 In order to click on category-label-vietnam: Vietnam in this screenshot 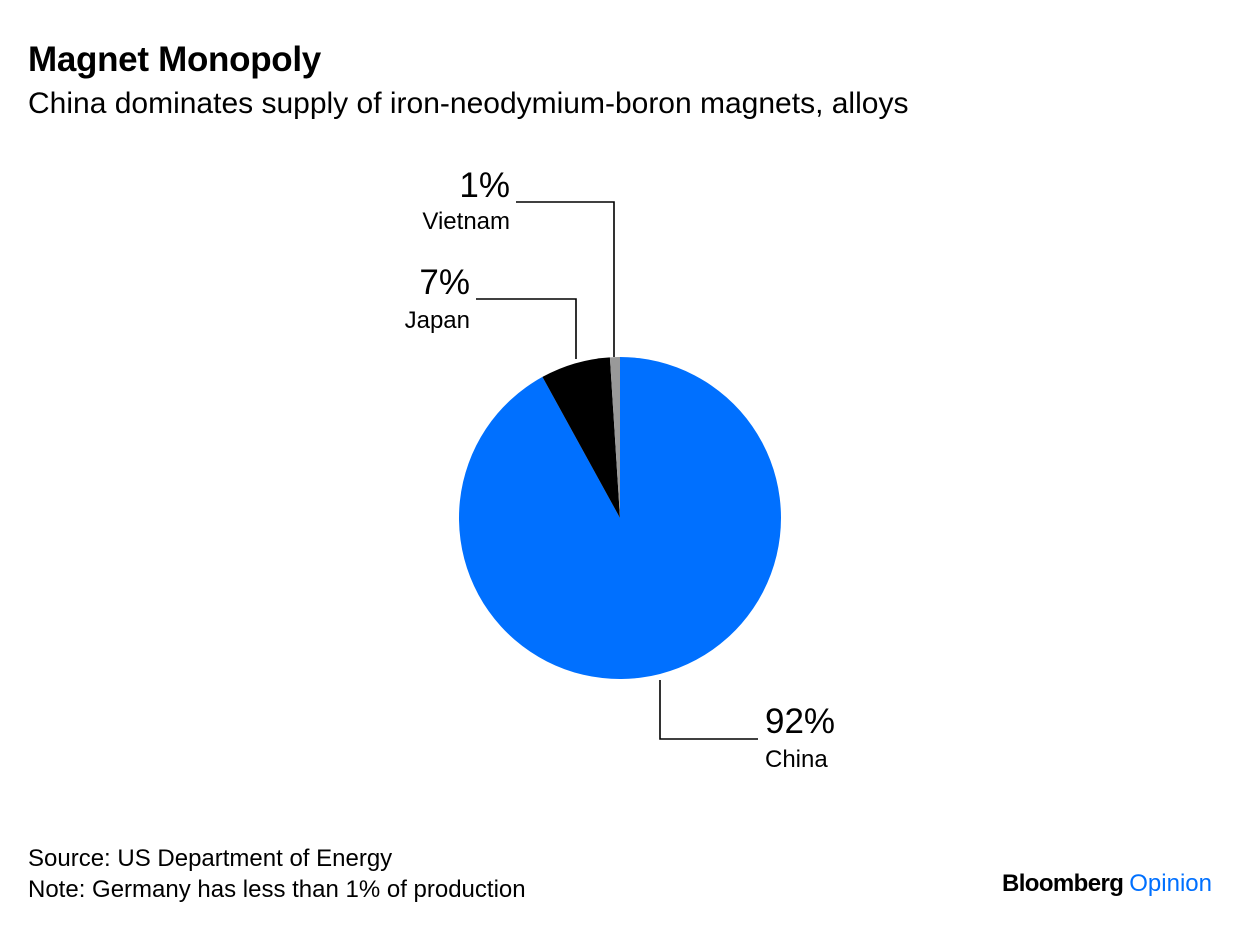, I will do `click(466, 221)`.